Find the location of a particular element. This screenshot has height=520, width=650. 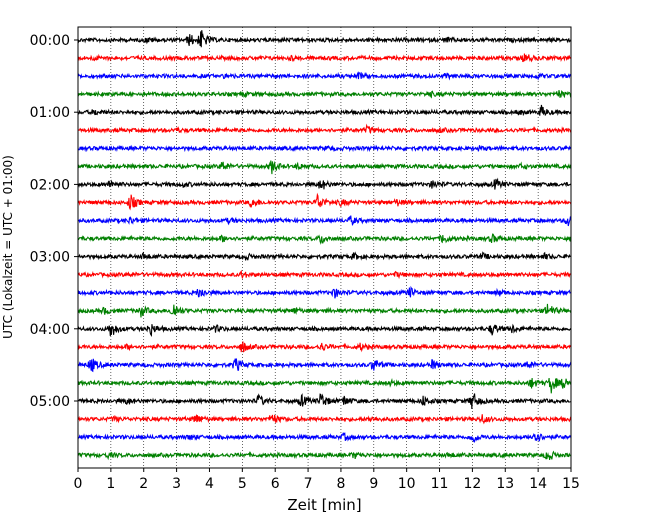

x-tick-label: 9 is located at coordinates (373, 484).